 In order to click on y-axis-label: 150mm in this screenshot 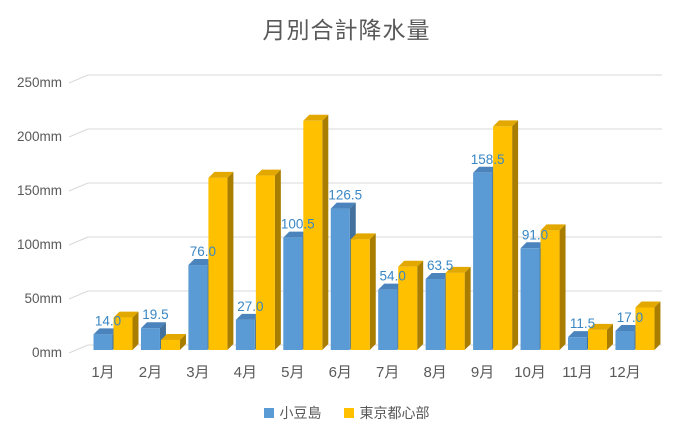, I will do `click(39, 190)`.